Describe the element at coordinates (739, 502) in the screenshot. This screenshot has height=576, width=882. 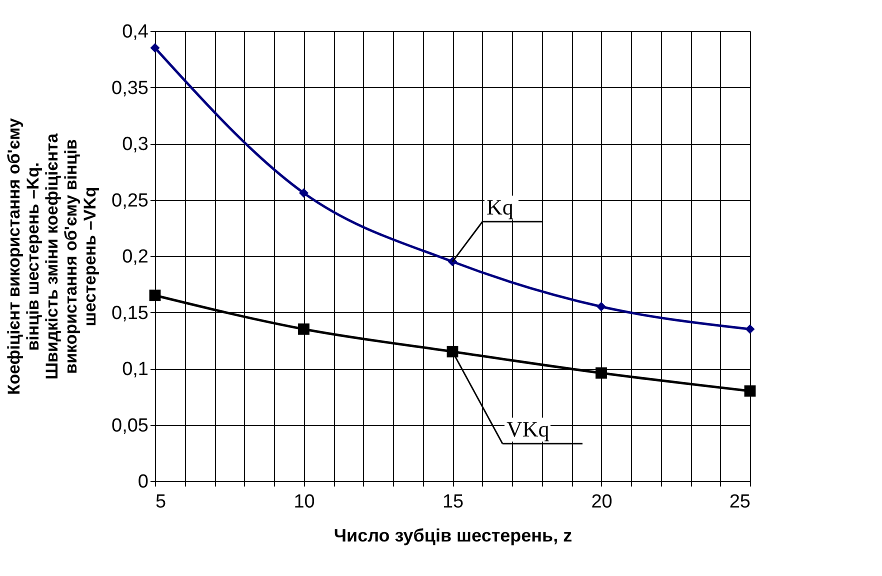
I see `x-tick-label: 25` at that location.